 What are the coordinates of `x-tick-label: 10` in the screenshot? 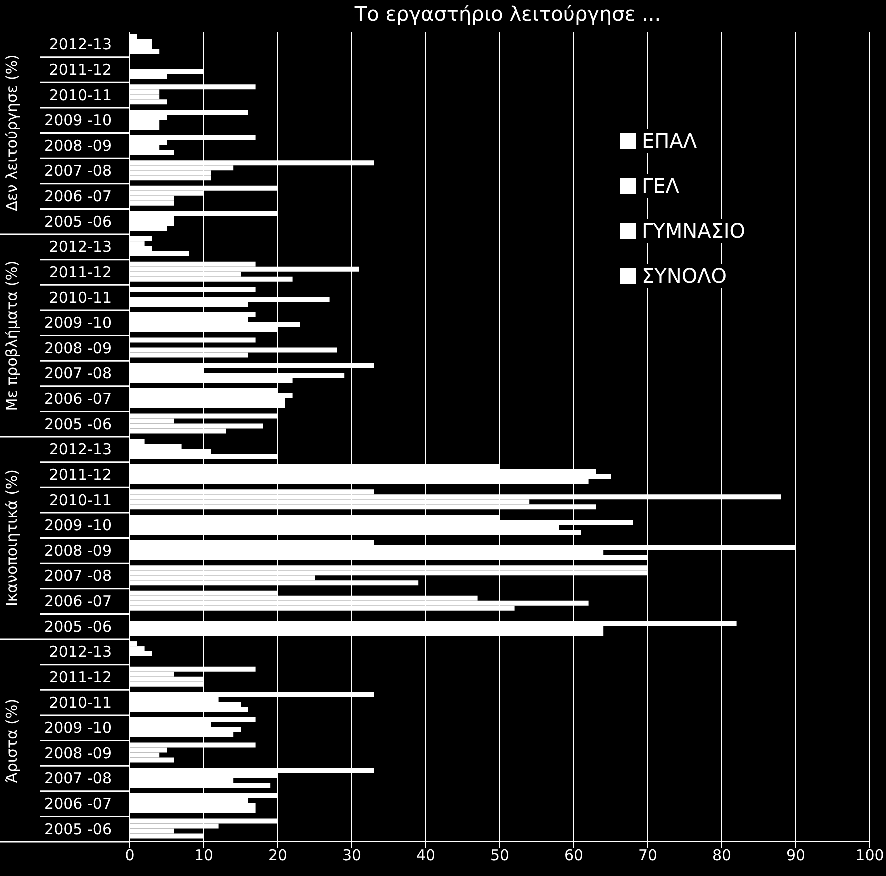 It's located at (204, 855).